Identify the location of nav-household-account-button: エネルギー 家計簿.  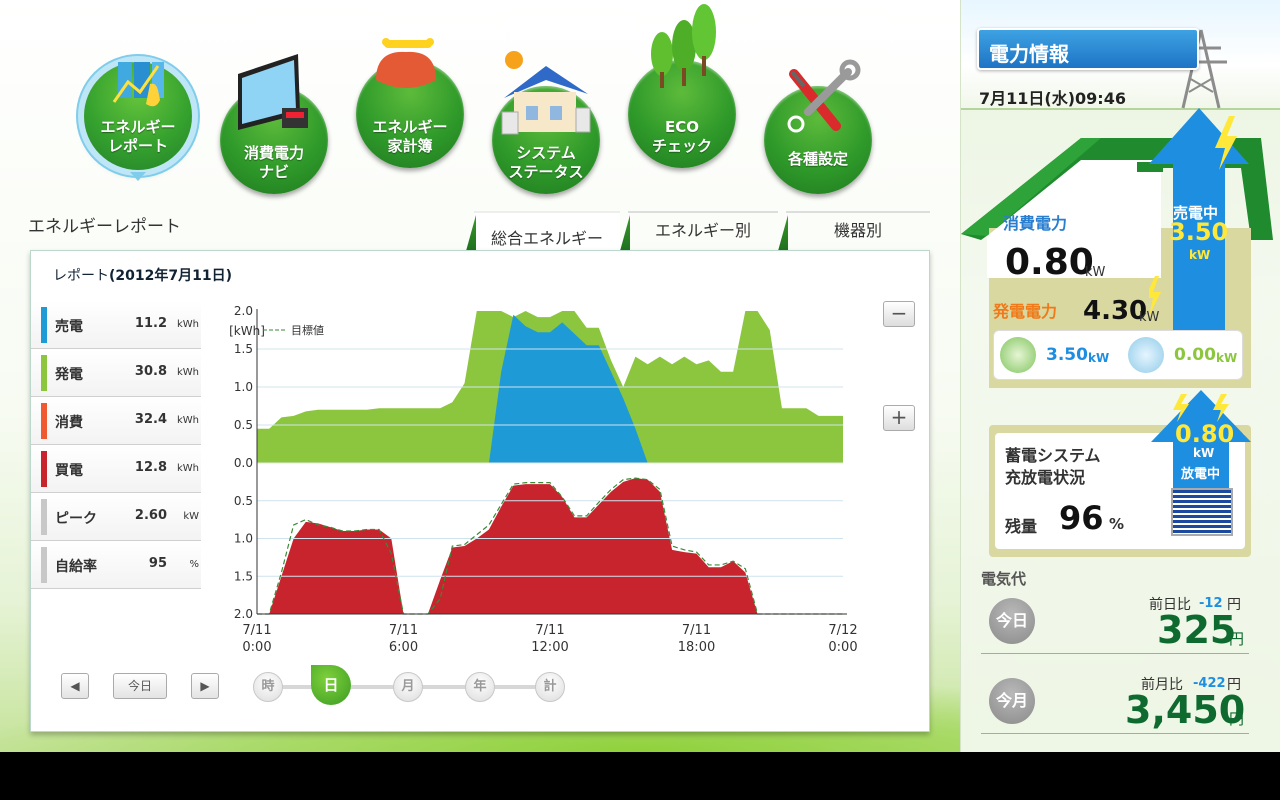
(410, 103).